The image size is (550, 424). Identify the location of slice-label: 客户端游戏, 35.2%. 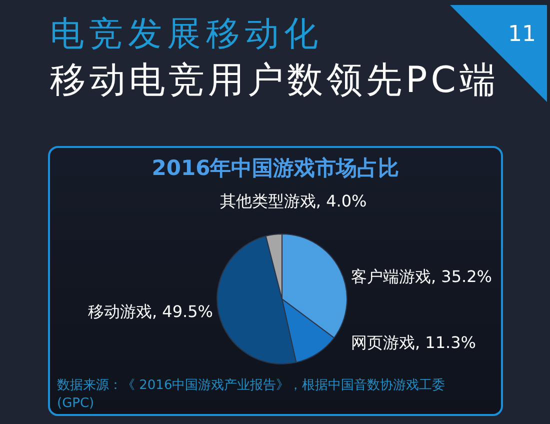
(421, 276).